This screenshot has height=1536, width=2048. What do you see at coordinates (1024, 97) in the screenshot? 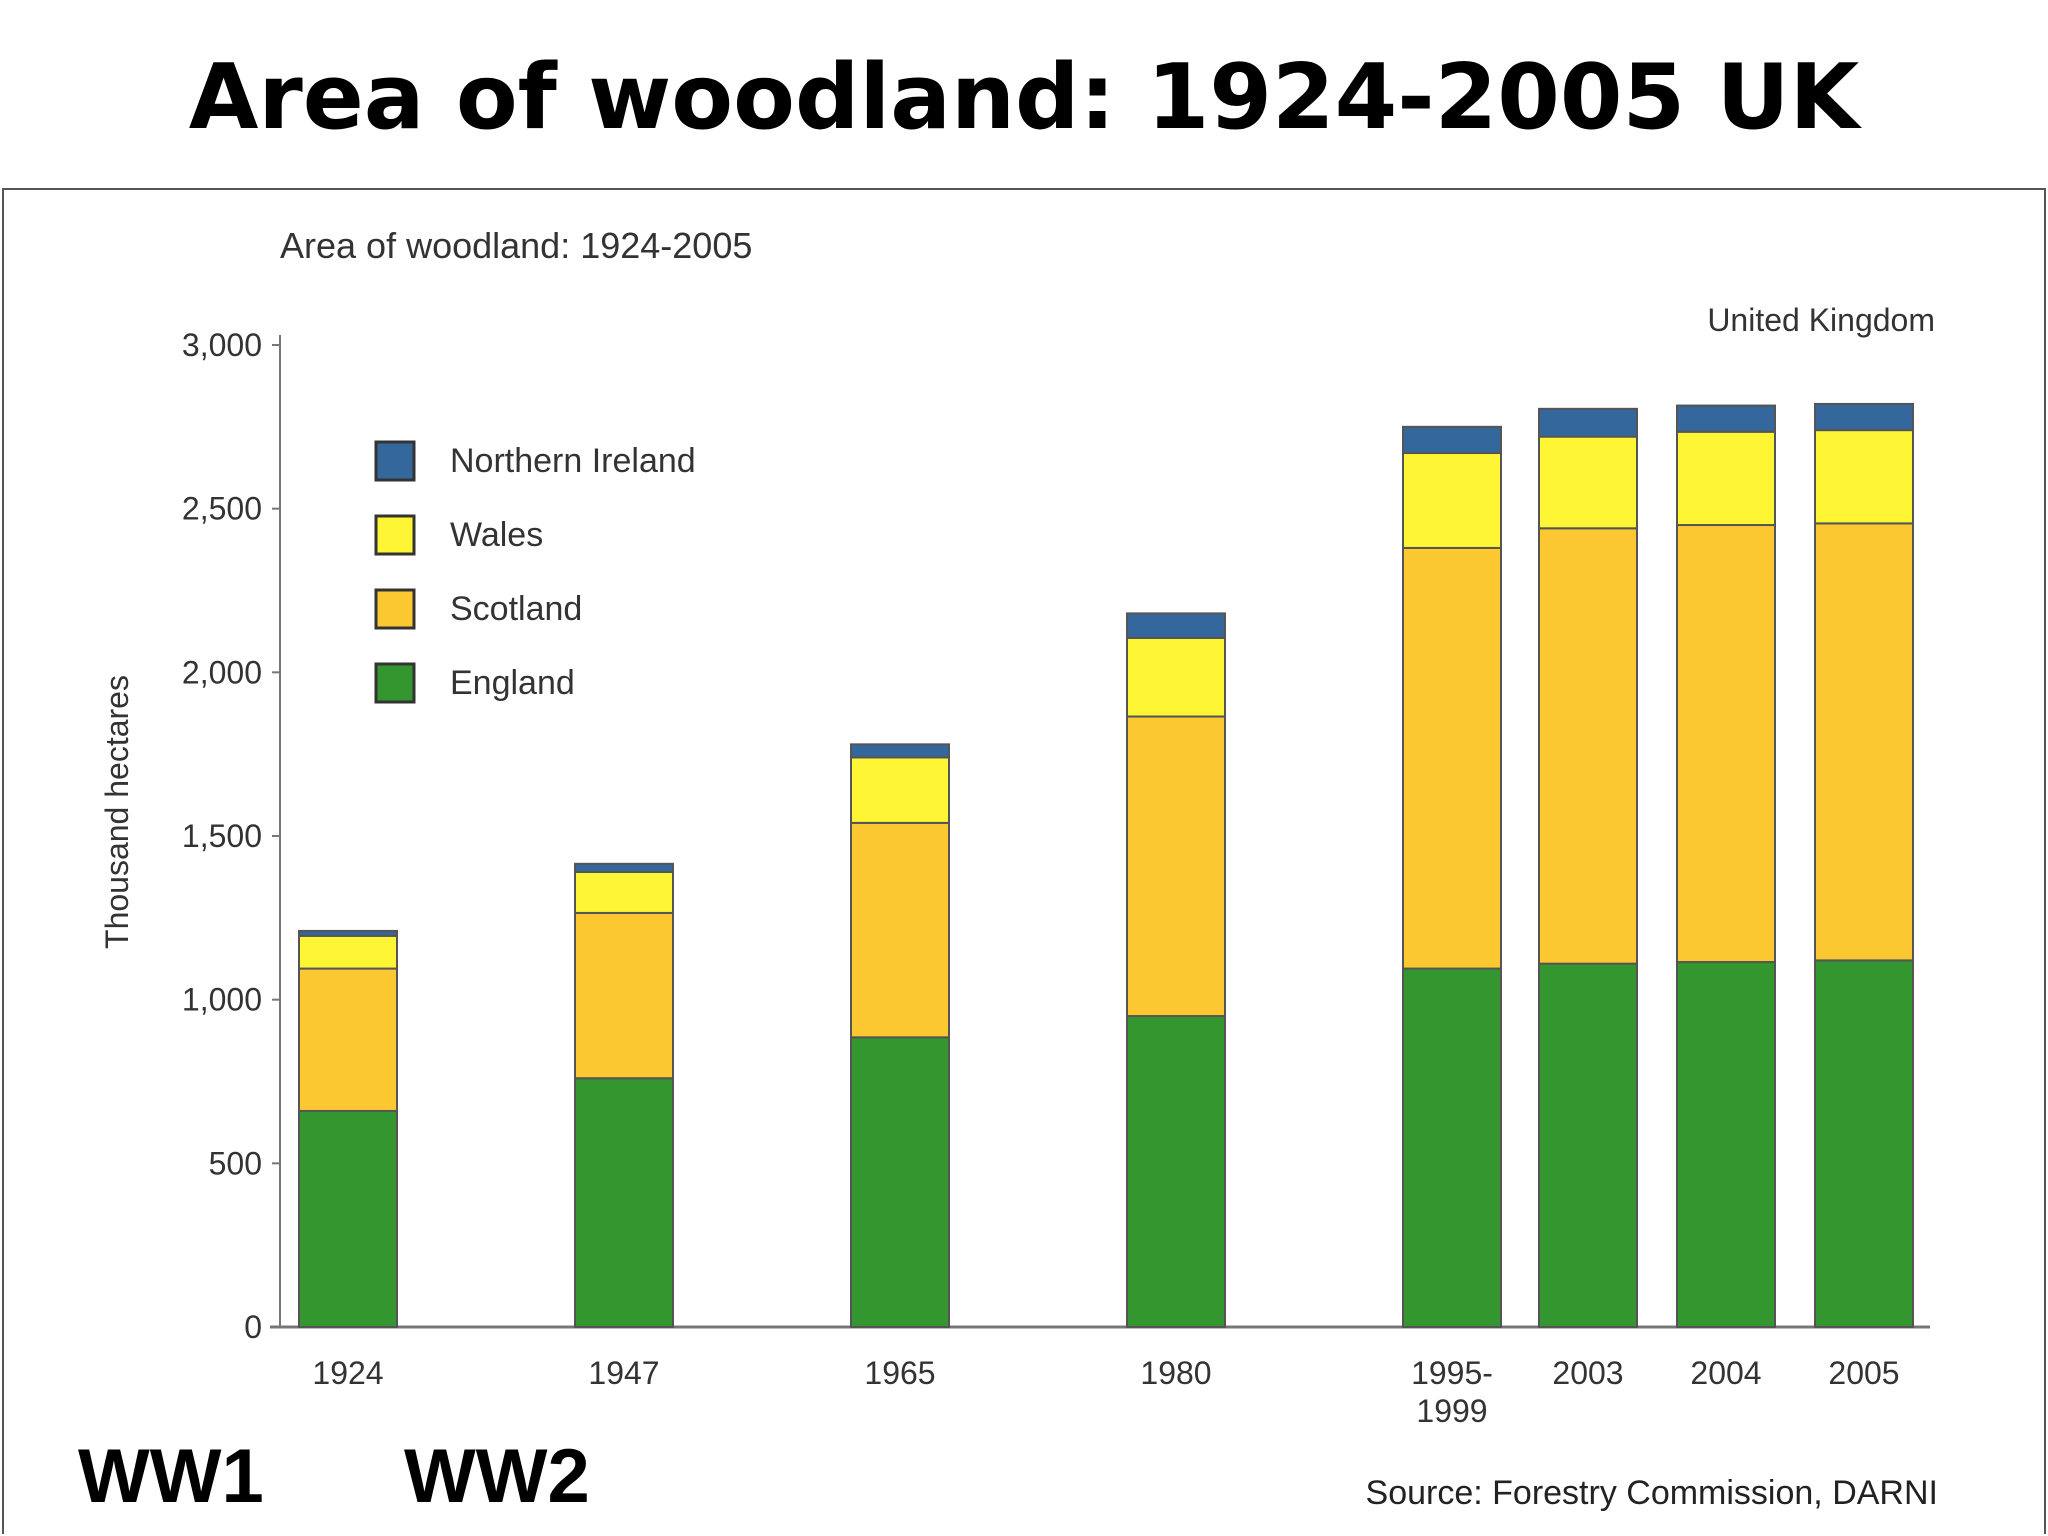
I see `slide-title: Area of woodland: 1924-2005 UK` at bounding box center [1024, 97].